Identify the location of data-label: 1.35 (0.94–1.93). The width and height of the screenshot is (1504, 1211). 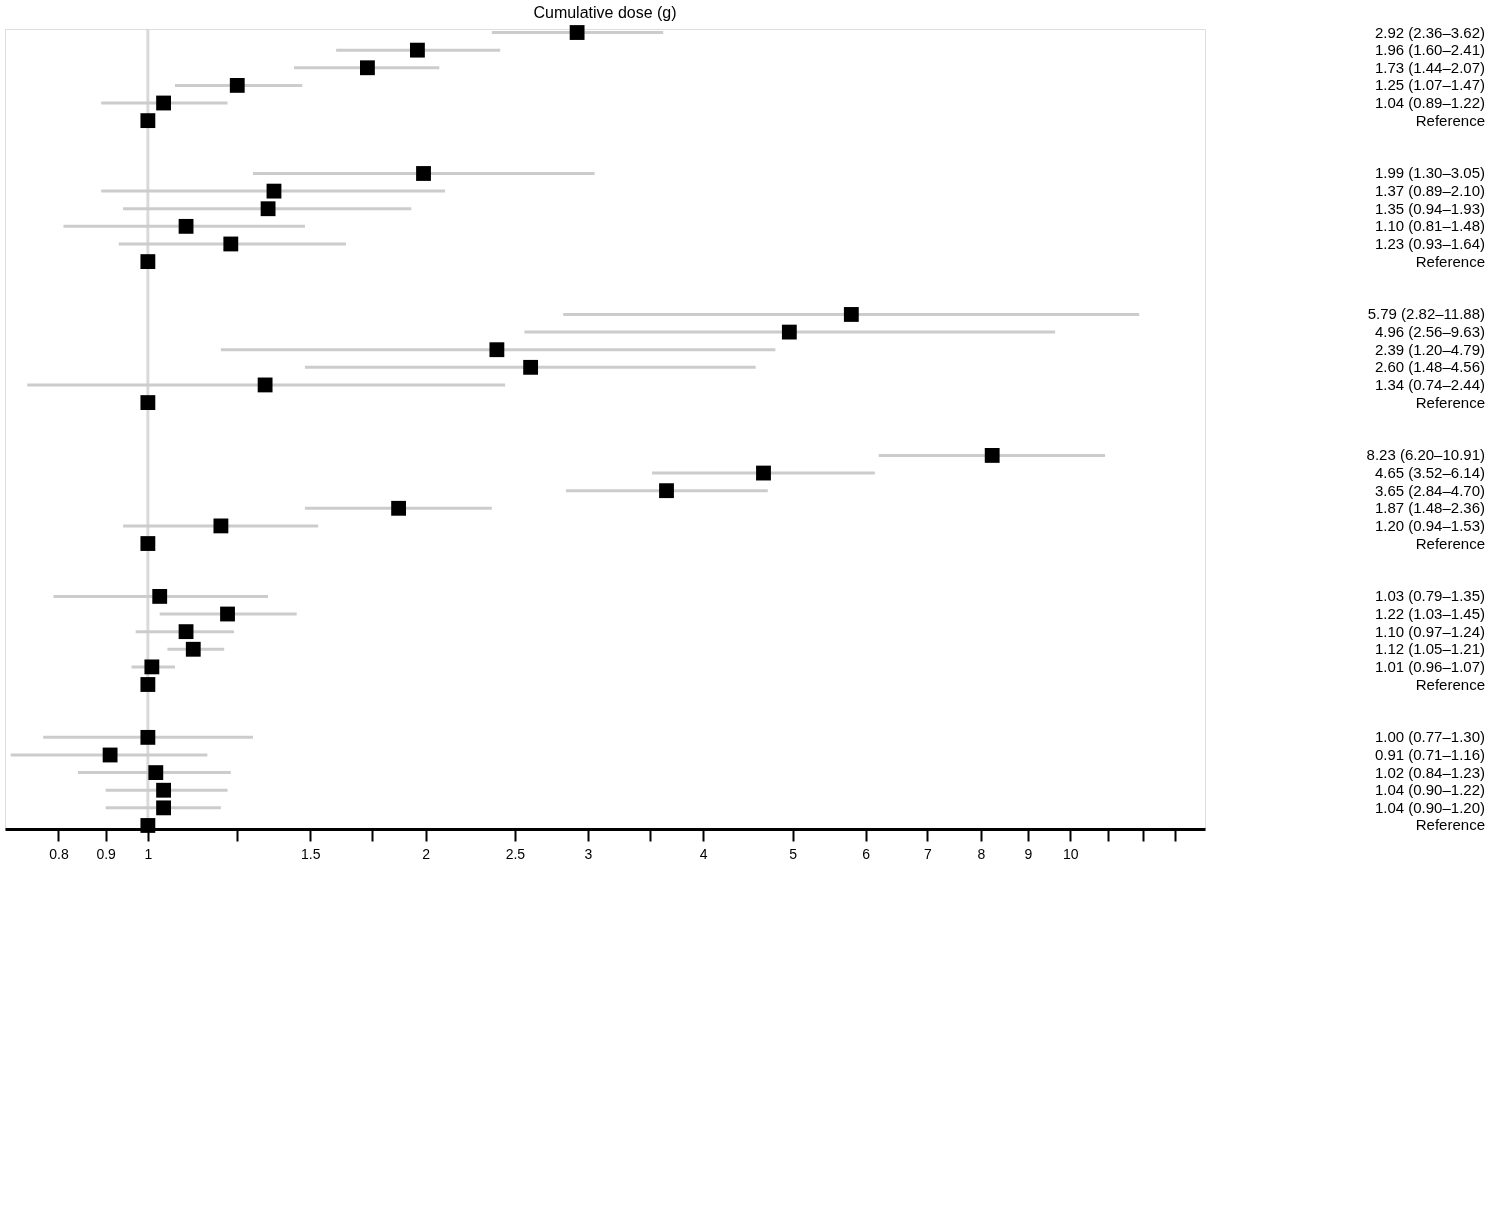
(1429, 208).